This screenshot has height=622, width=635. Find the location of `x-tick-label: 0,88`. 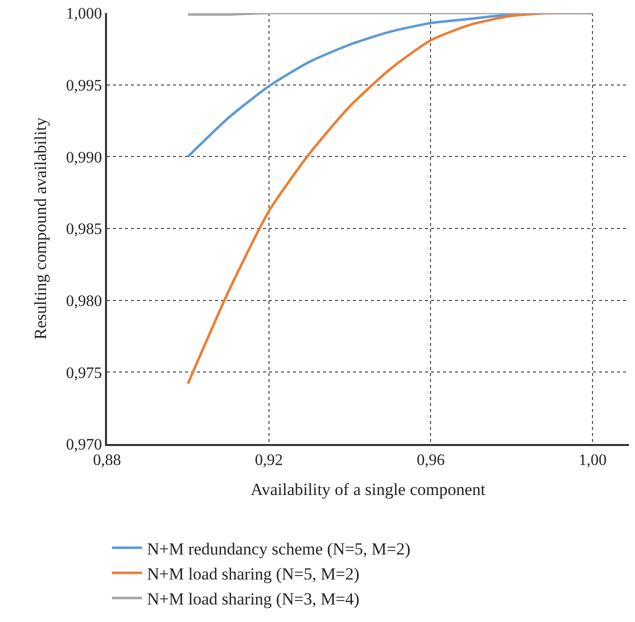

x-tick-label: 0,88 is located at coordinates (107, 460).